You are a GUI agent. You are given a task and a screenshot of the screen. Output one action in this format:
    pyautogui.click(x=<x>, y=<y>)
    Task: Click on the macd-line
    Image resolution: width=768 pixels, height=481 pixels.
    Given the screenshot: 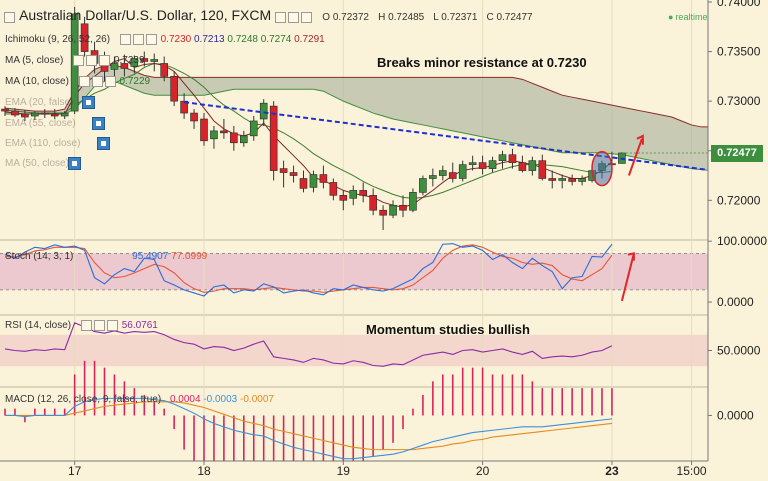 What is the action you would take?
    pyautogui.click(x=309, y=428)
    